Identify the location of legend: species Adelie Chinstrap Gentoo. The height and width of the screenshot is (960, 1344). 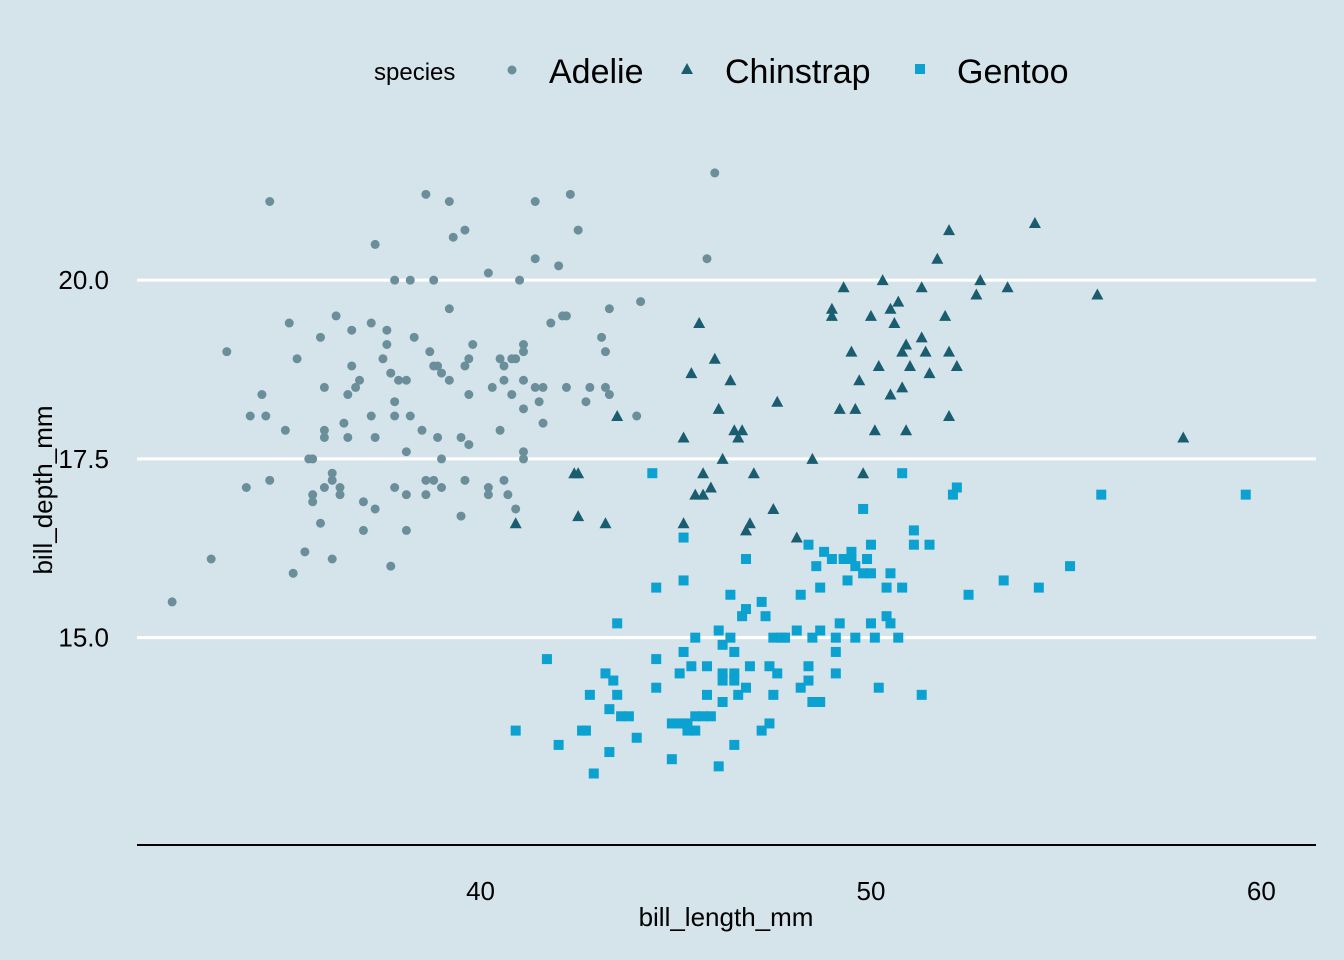
(721, 72).